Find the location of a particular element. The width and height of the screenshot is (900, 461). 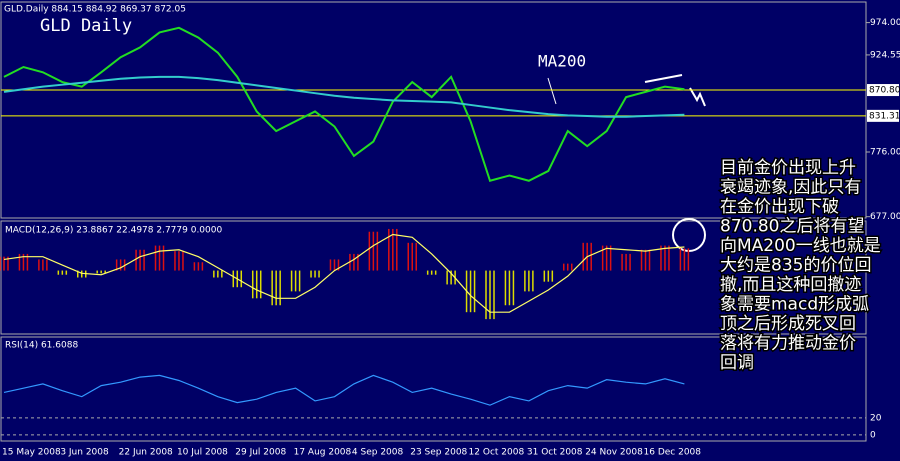

note-line: 向MA200一线也就是 is located at coordinates (800, 246).